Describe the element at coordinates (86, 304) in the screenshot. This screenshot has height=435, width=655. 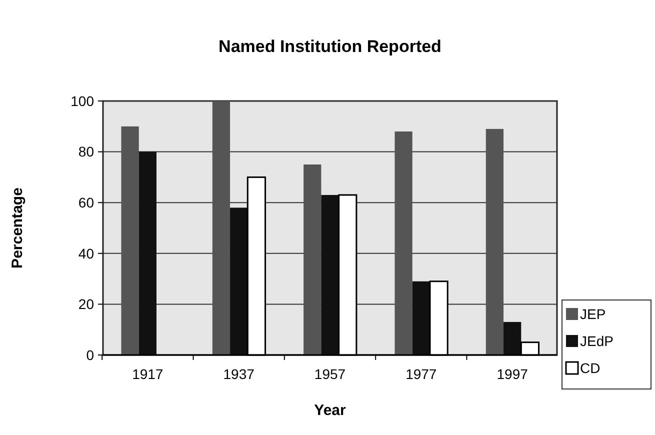
I see `y-tick-label: 20` at that location.